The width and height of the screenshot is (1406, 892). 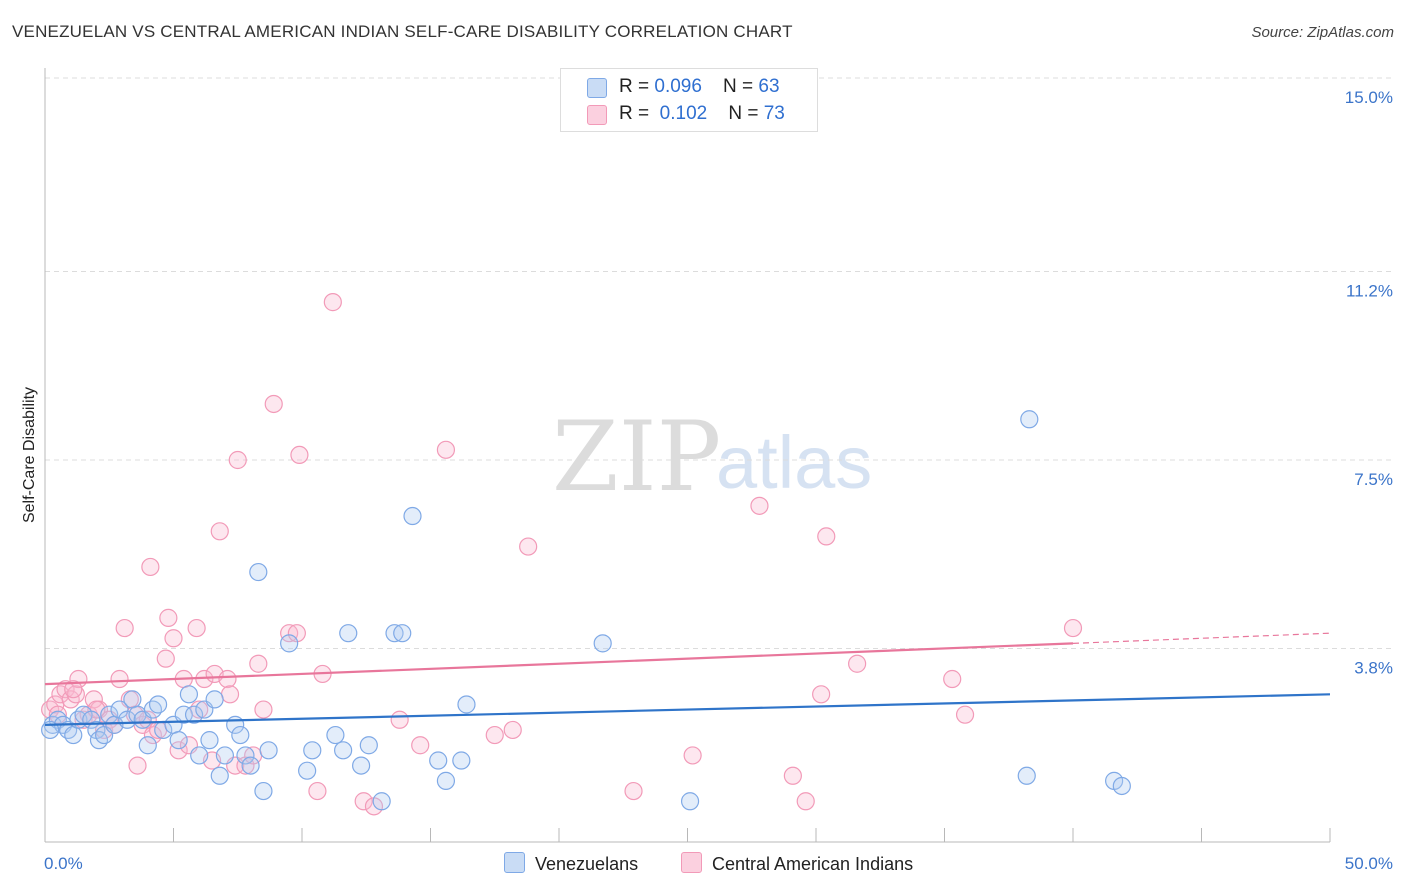 I want to click on x-tick-label-max: 50.0%, so click(x=1369, y=863).